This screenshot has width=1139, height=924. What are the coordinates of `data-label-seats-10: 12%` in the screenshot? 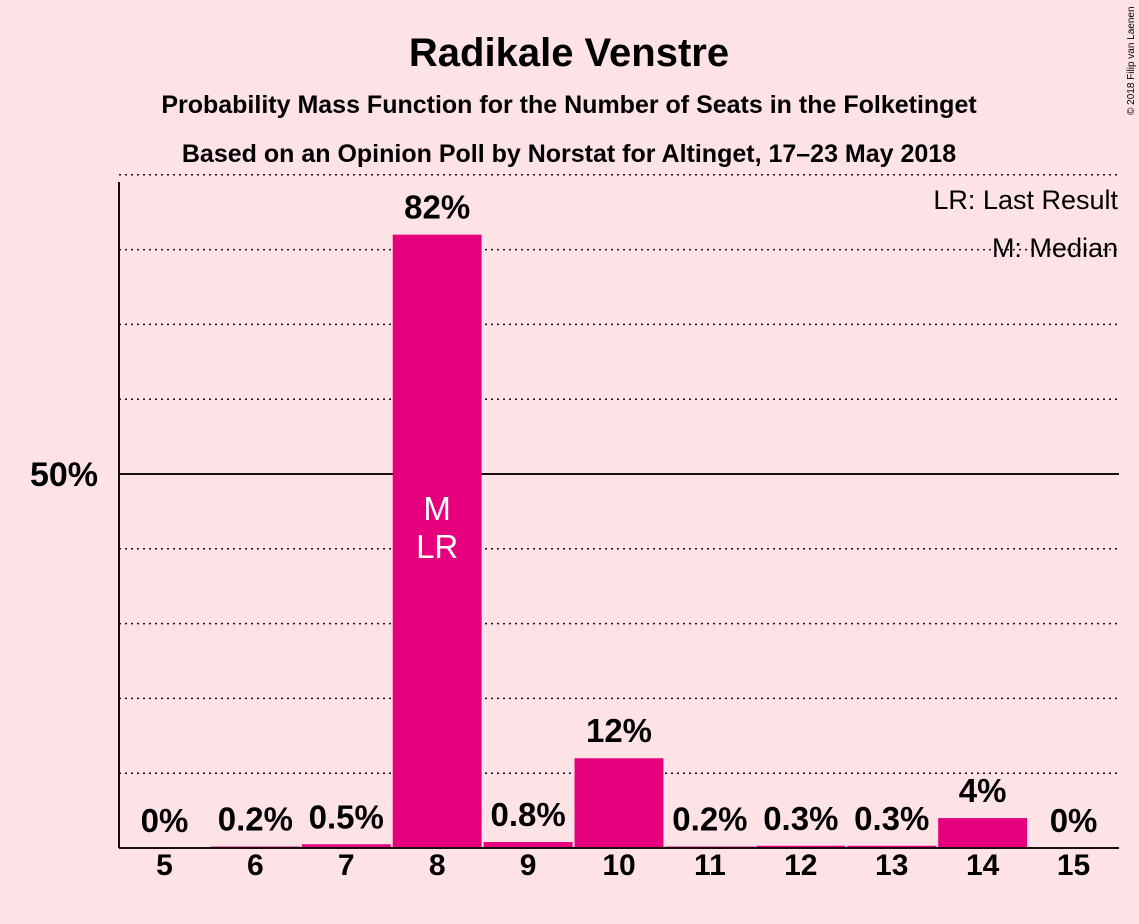 It's located at (619, 730).